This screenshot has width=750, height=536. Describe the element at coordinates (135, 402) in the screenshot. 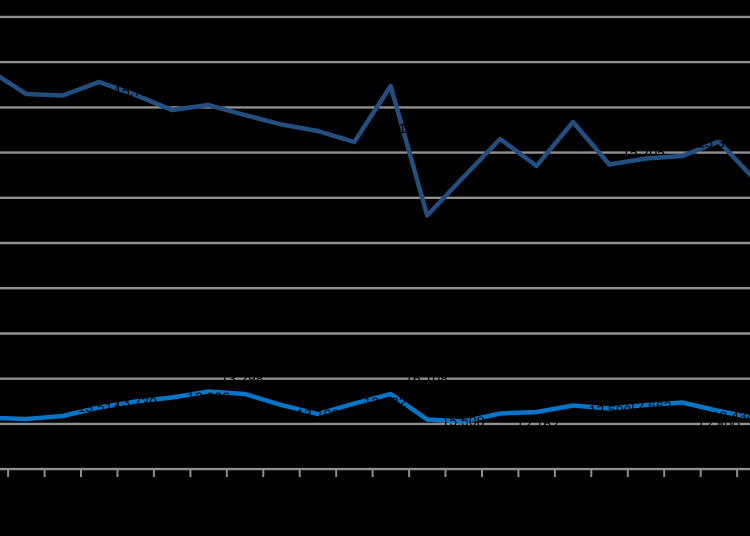

I see `svg-text: 13.739` at that location.